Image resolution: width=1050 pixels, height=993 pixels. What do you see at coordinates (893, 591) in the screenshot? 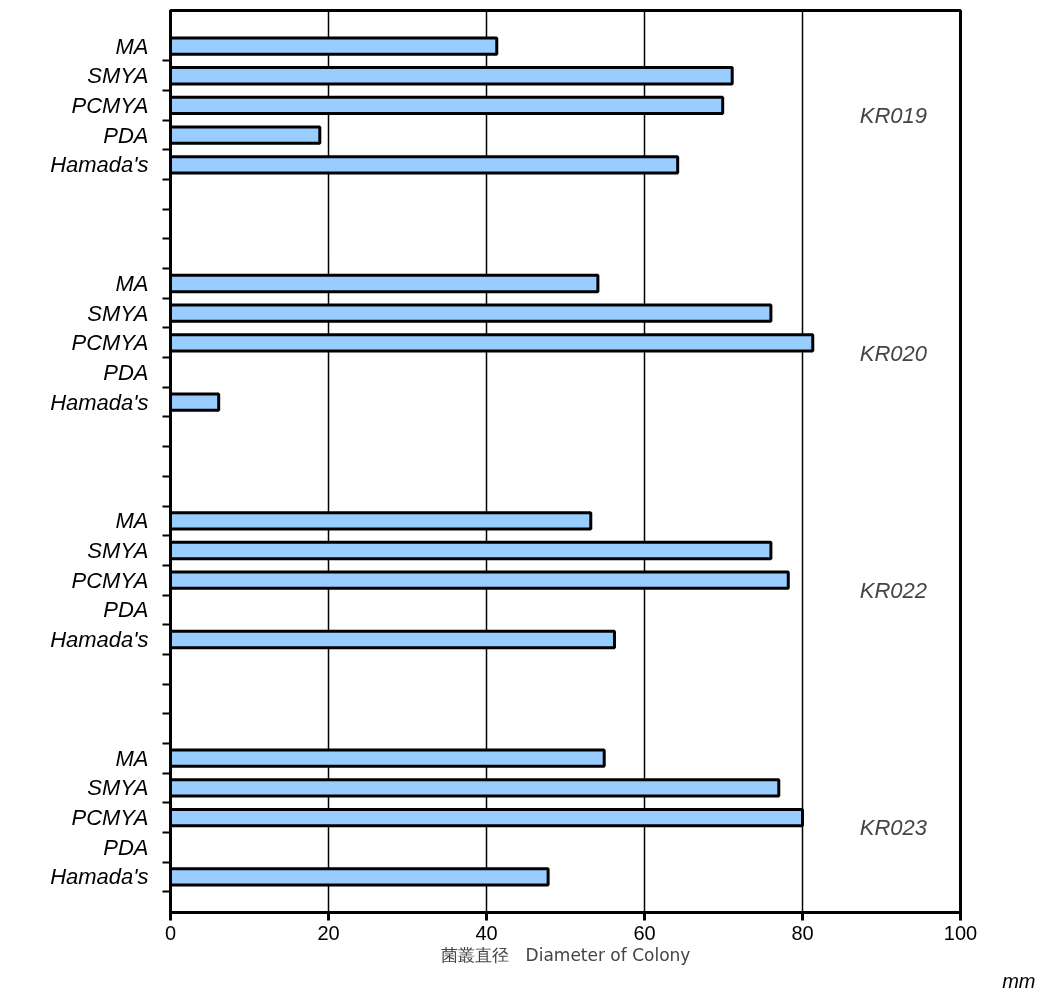
I see `annotation: KR022` at bounding box center [893, 591].